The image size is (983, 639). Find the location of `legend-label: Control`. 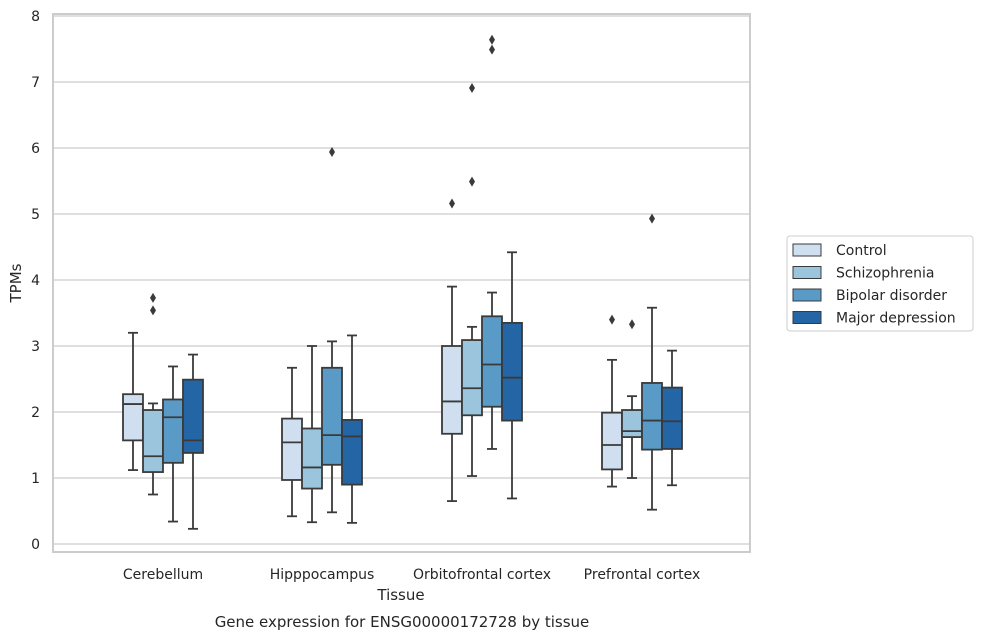

legend-label: Control is located at coordinates (861, 251).